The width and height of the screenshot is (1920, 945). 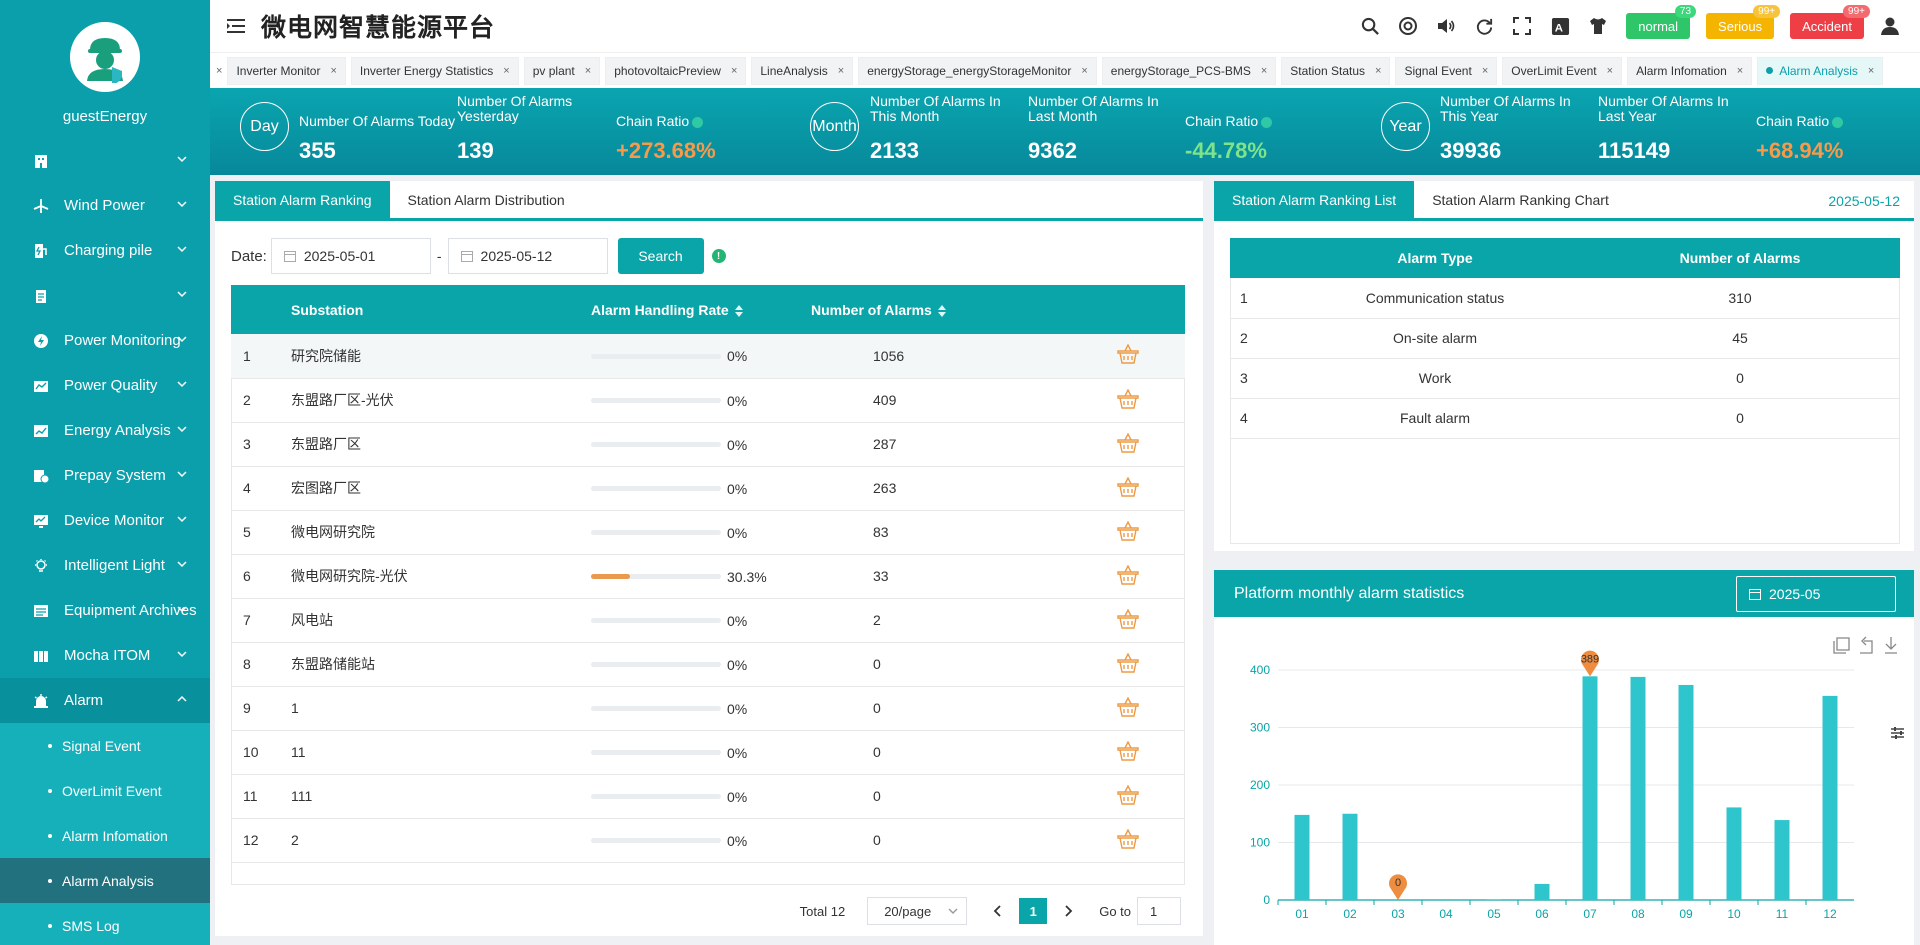 I want to click on submenu-item-sms-log: SMS Log, so click(x=105, y=924).